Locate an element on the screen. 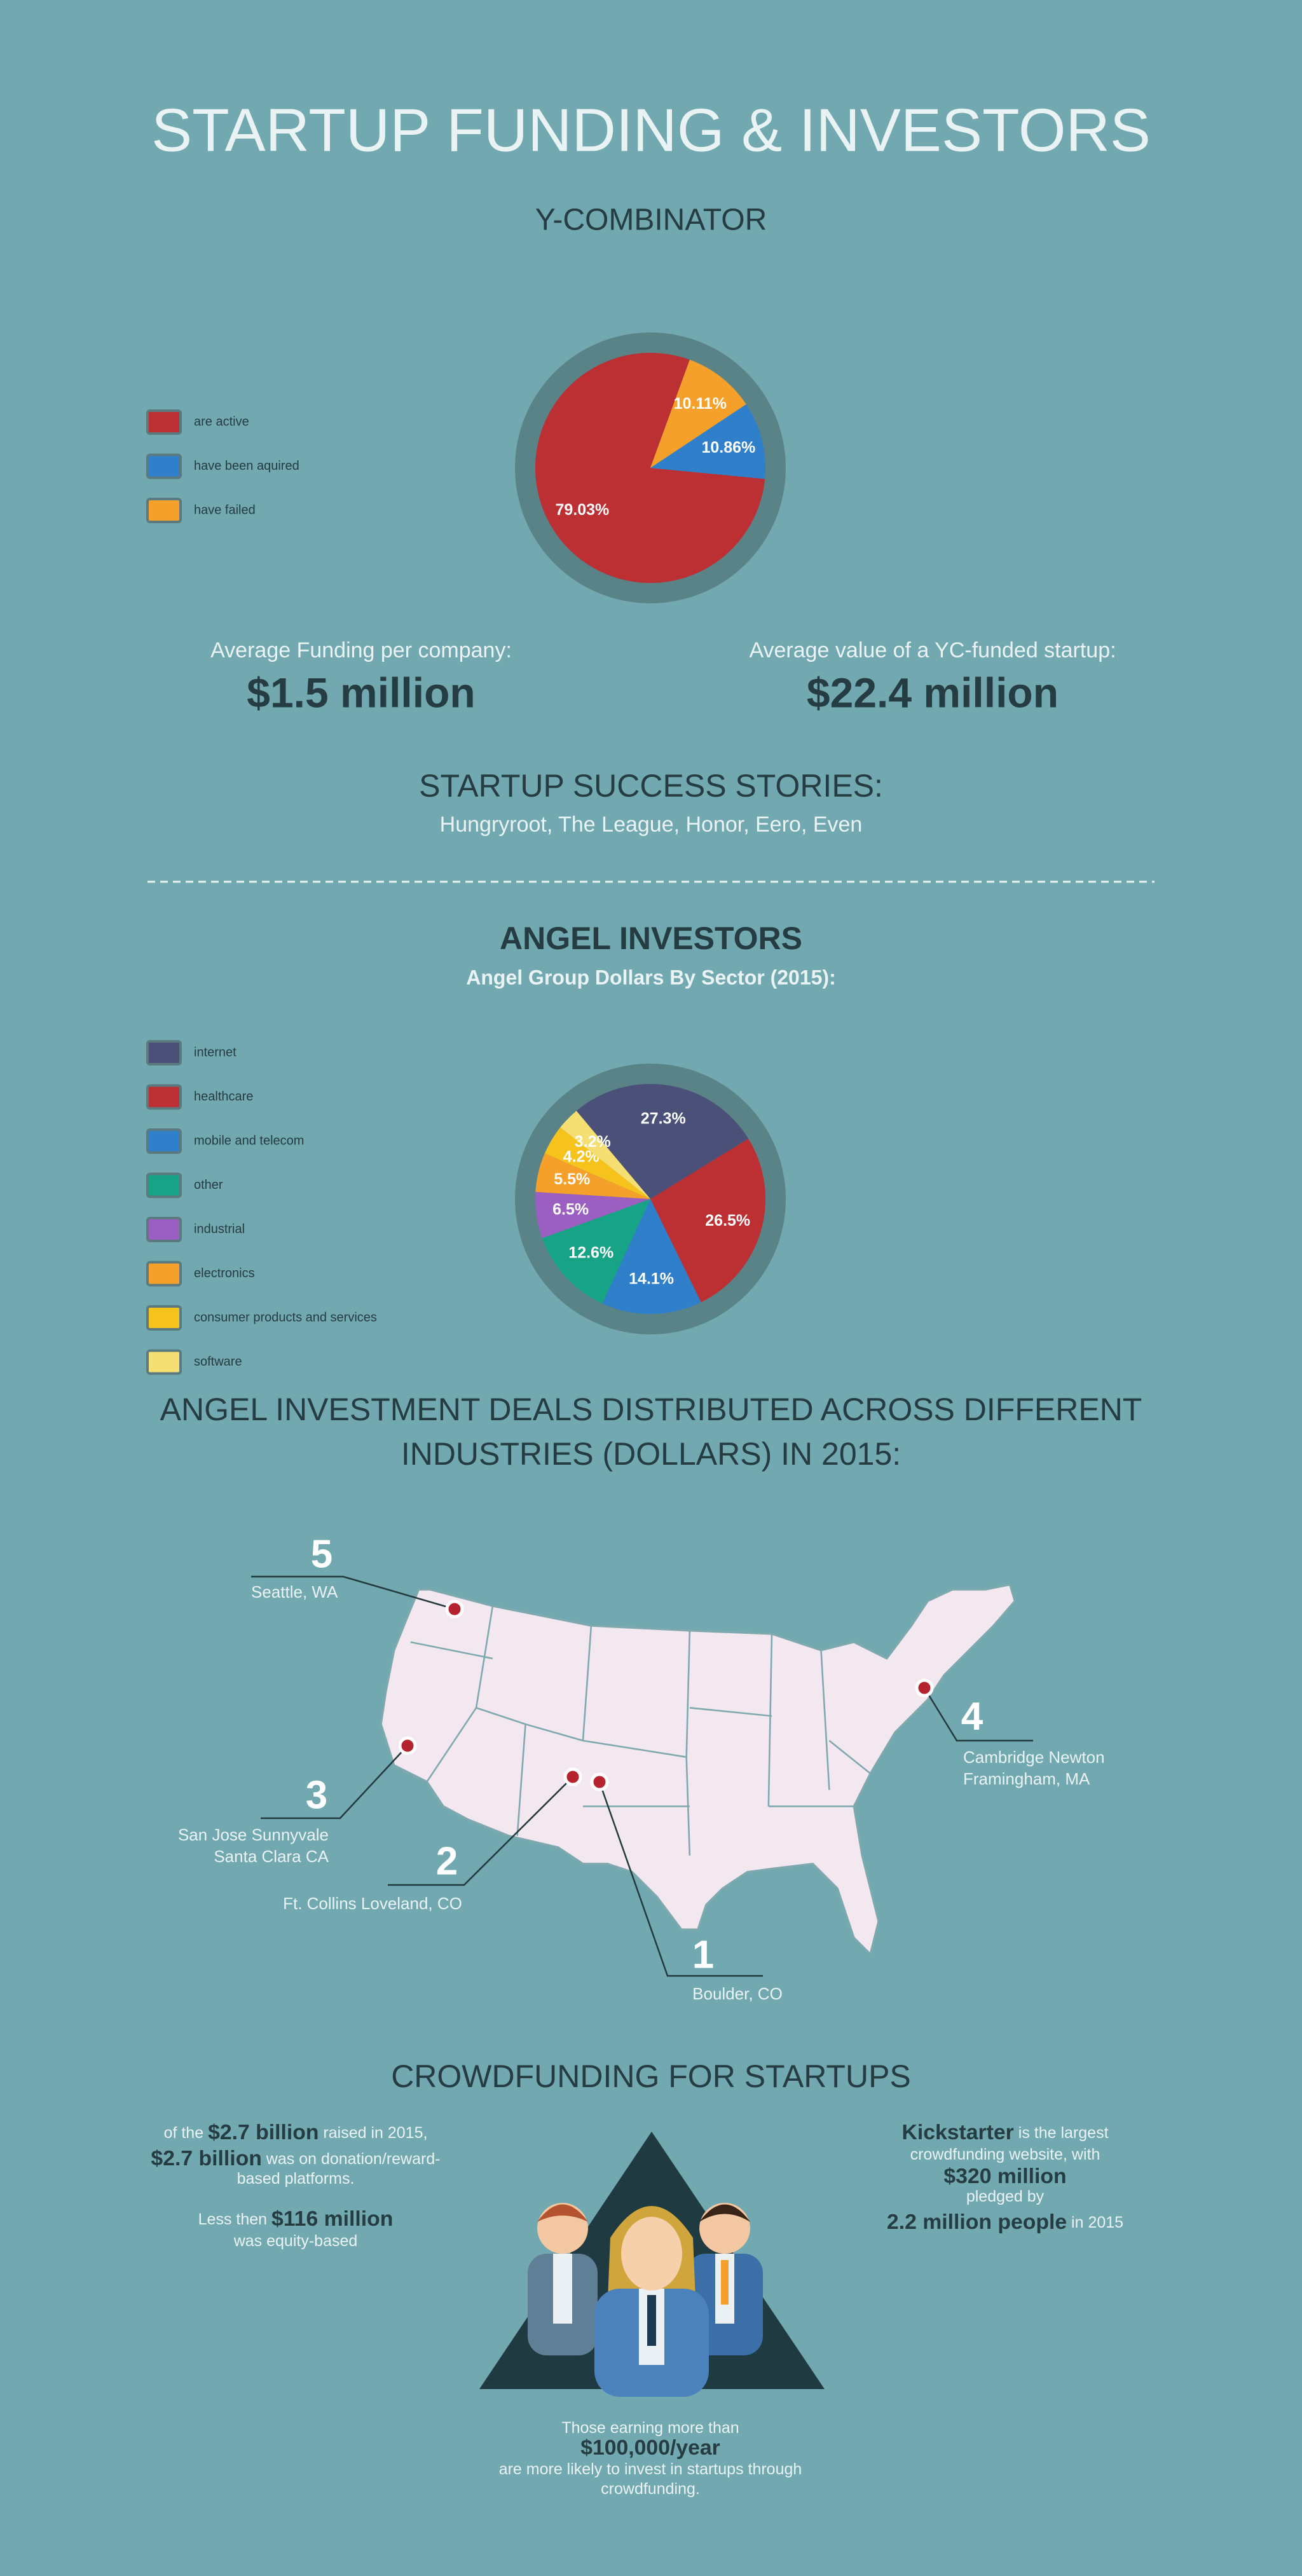  paragraph-line: 2.2 million people in 2015 is located at coordinates (1005, 2222).